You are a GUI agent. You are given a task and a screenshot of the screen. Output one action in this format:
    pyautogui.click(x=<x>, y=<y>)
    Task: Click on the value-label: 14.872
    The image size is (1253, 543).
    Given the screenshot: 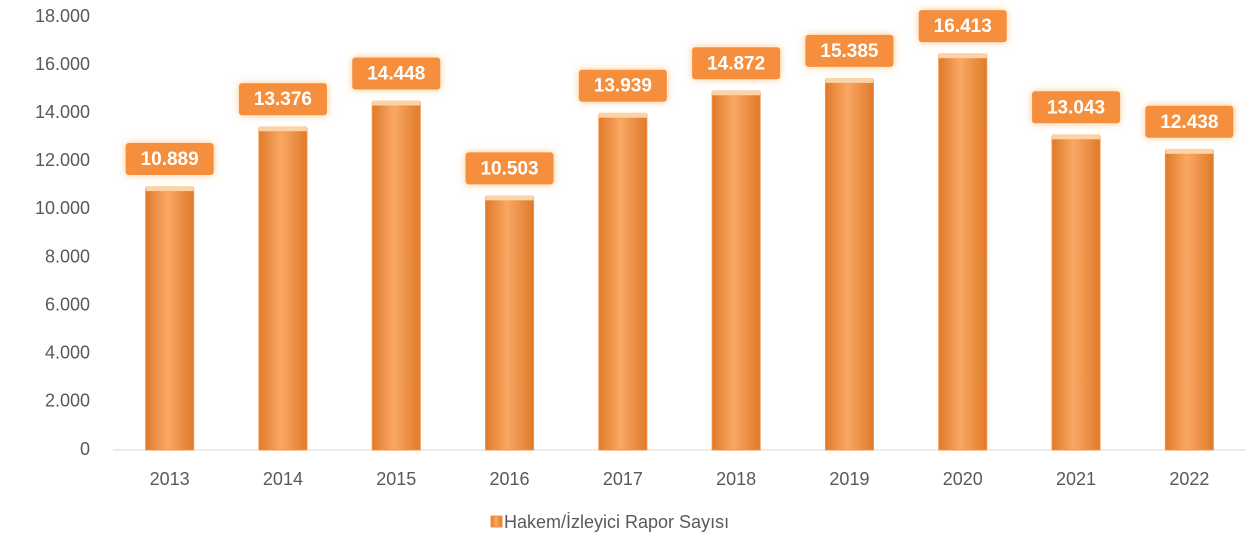 What is the action you would take?
    pyautogui.click(x=736, y=63)
    